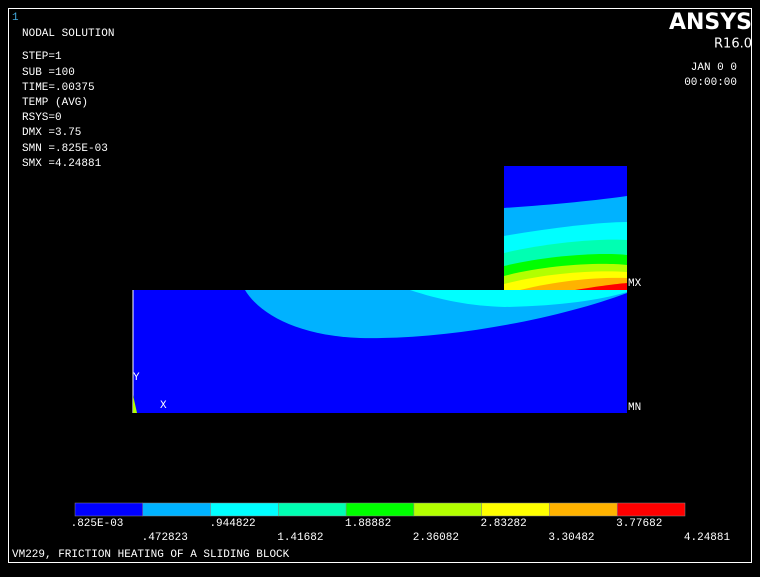 The width and height of the screenshot is (760, 577). I want to click on axis-y: Y, so click(136, 378).